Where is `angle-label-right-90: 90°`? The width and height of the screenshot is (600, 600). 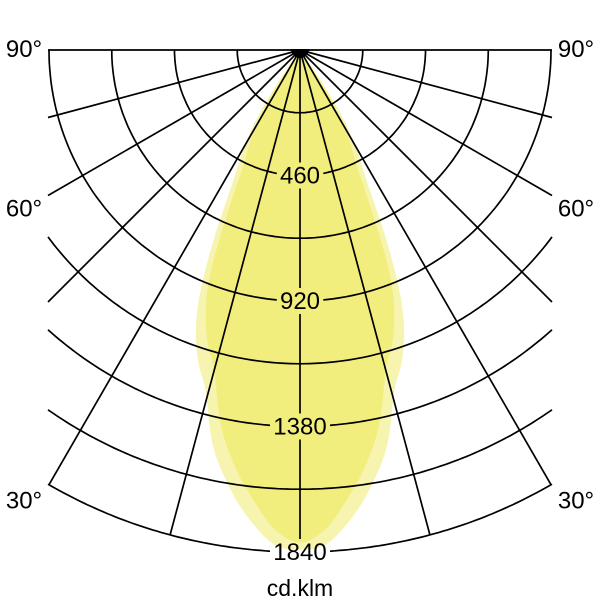 angle-label-right-90: 90° is located at coordinates (576, 49).